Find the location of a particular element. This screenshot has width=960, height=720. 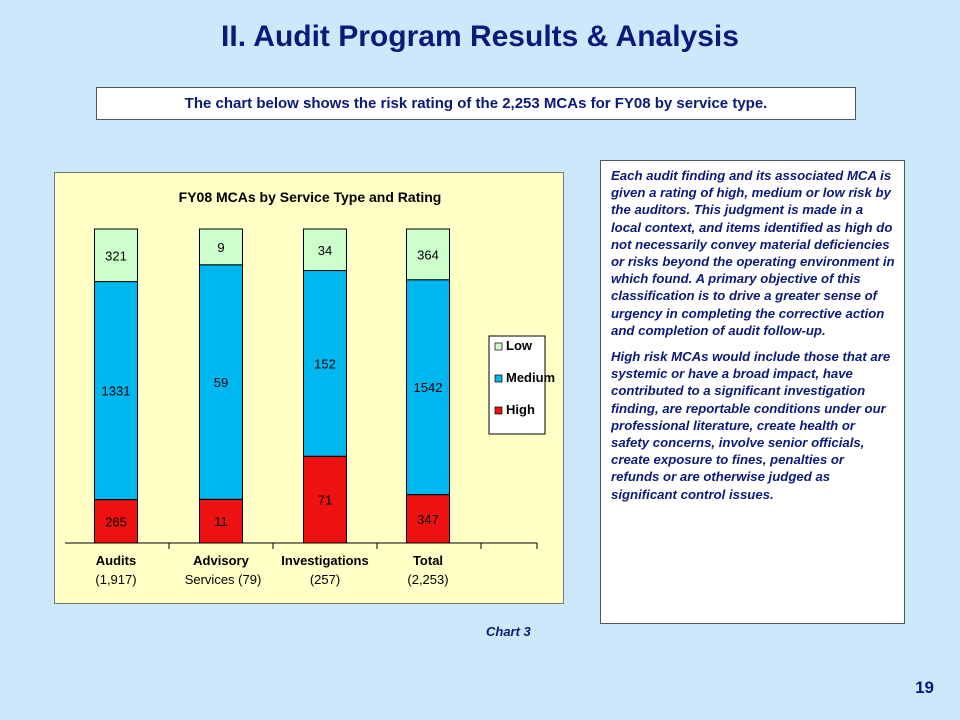

category-label: Advisory is located at coordinates (221, 560).